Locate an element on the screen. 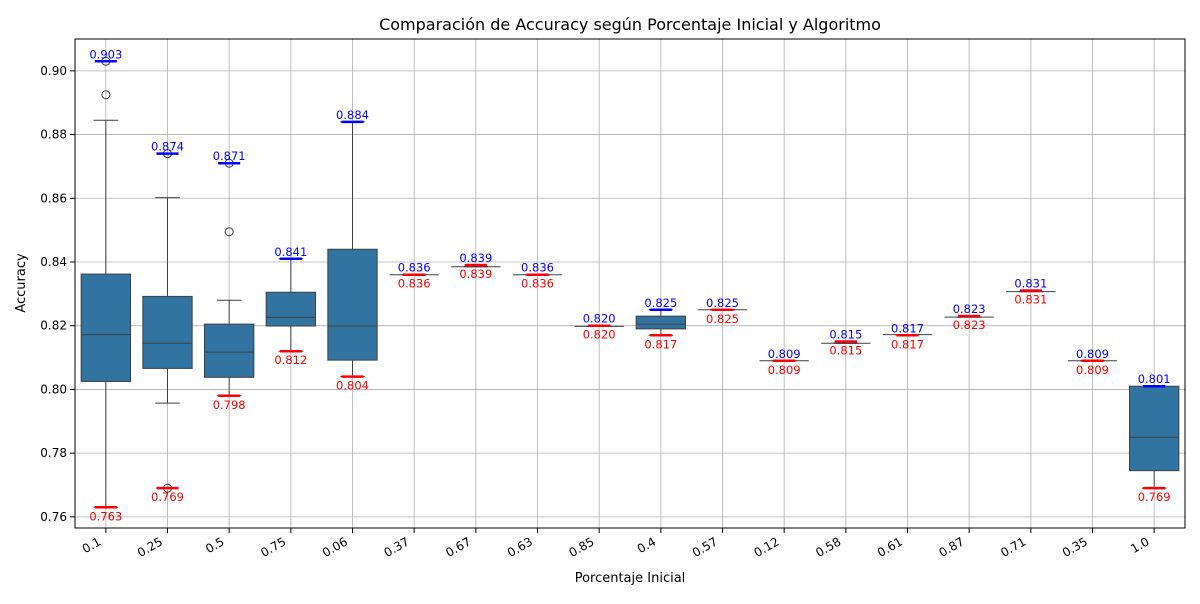  max-value-label: 0.817 is located at coordinates (907, 328).